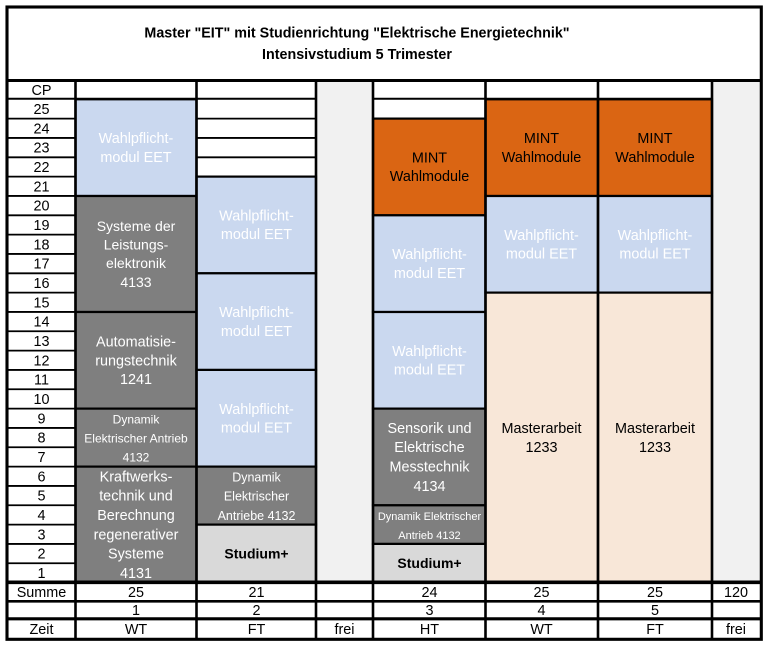  Describe the element at coordinates (41, 207) in the screenshot. I see `svg-text: 20` at that location.